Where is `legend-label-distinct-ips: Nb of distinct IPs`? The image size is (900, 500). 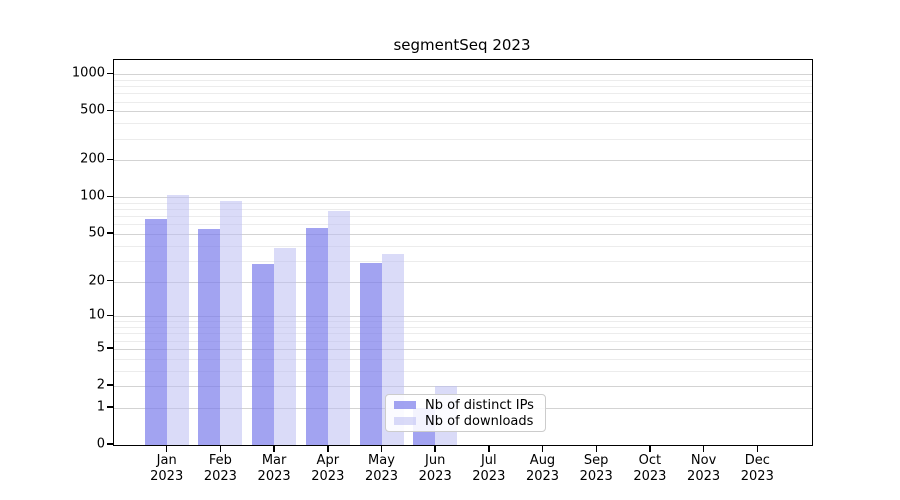
legend-label-distinct-ips: Nb of distinct IPs is located at coordinates (479, 405).